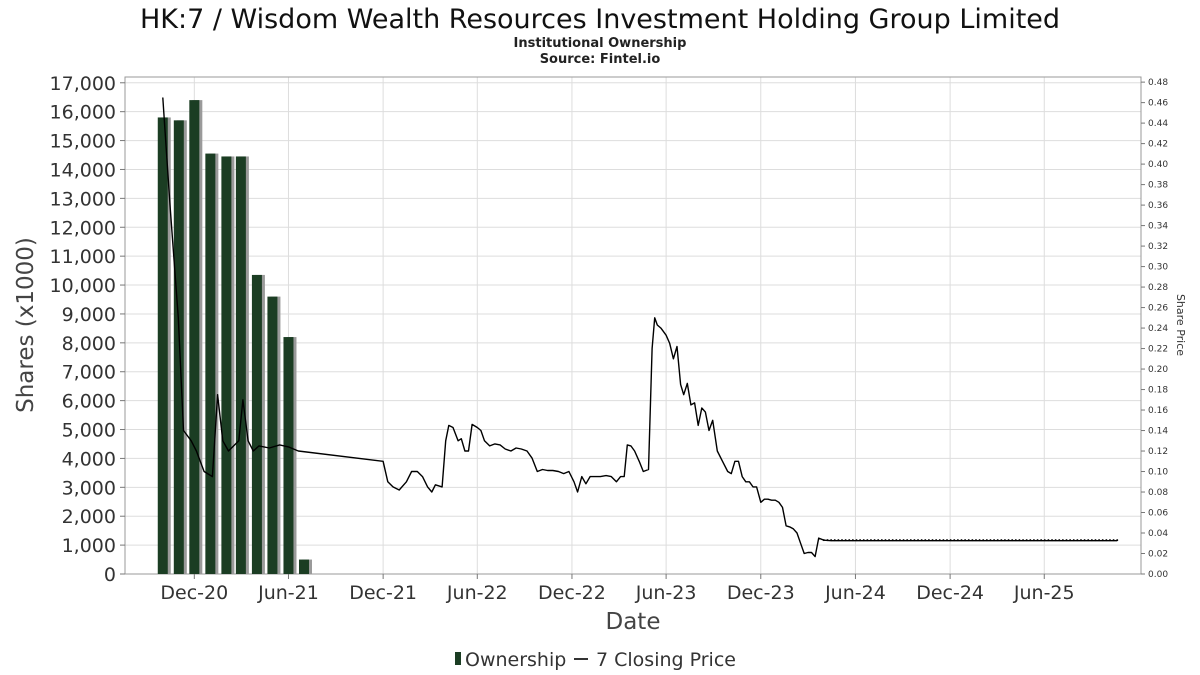  What do you see at coordinates (1158, 268) in the screenshot?
I see `y-right-tick-label: 0.30` at bounding box center [1158, 268].